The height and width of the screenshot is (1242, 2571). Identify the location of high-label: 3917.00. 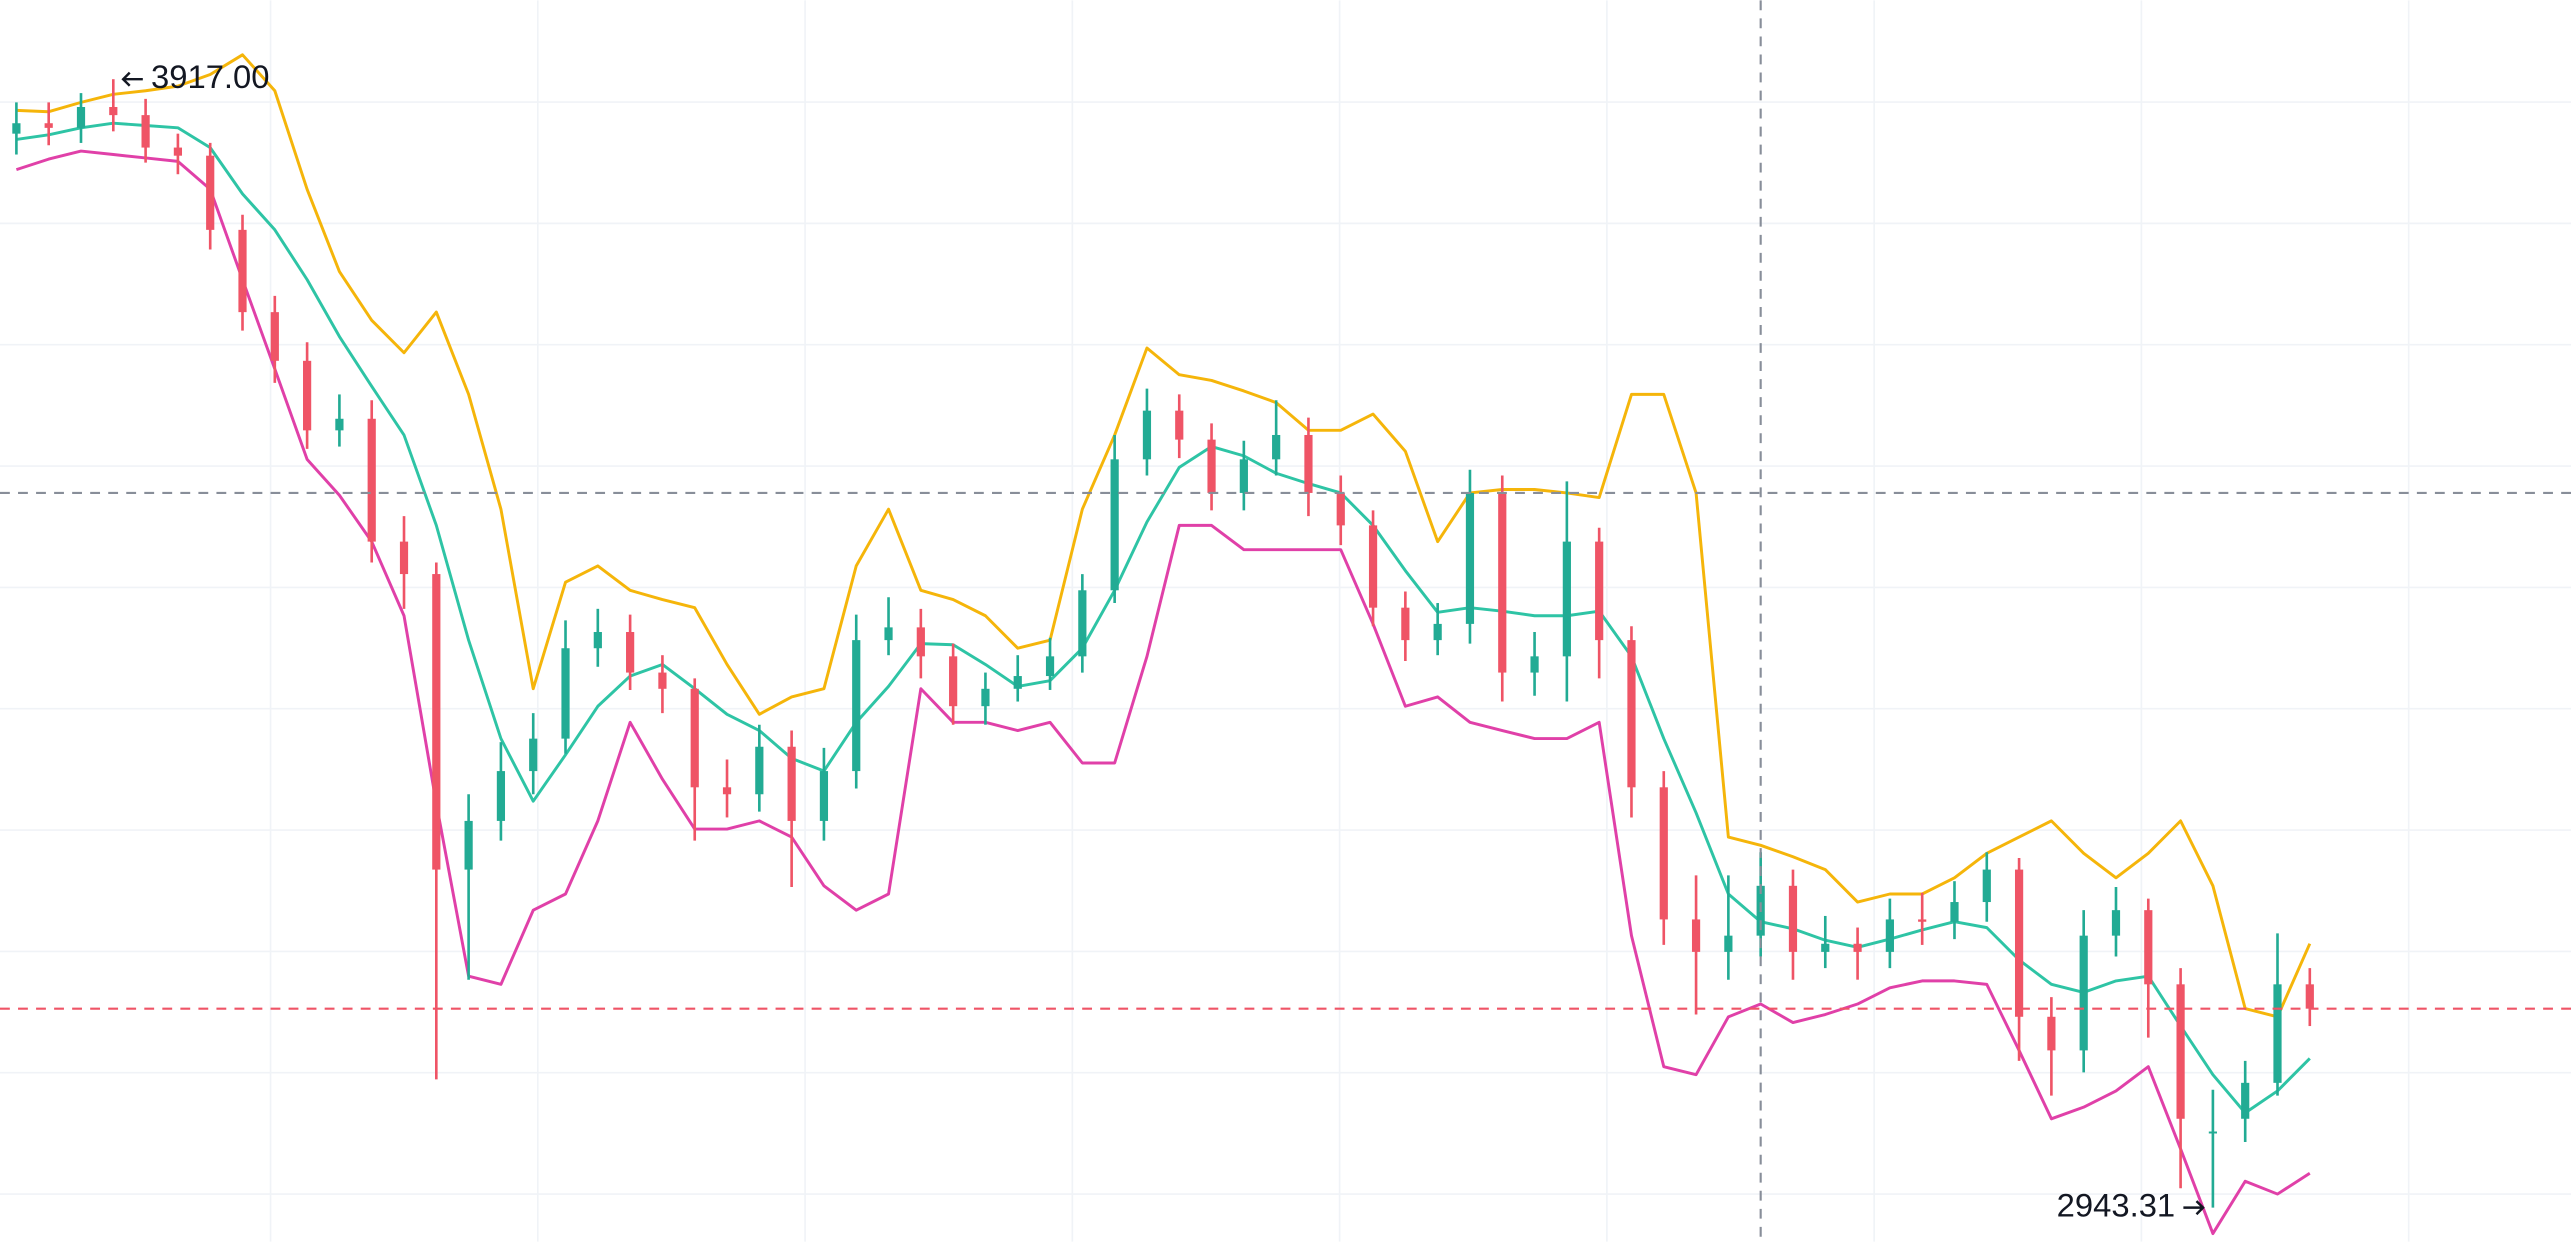
(210, 76).